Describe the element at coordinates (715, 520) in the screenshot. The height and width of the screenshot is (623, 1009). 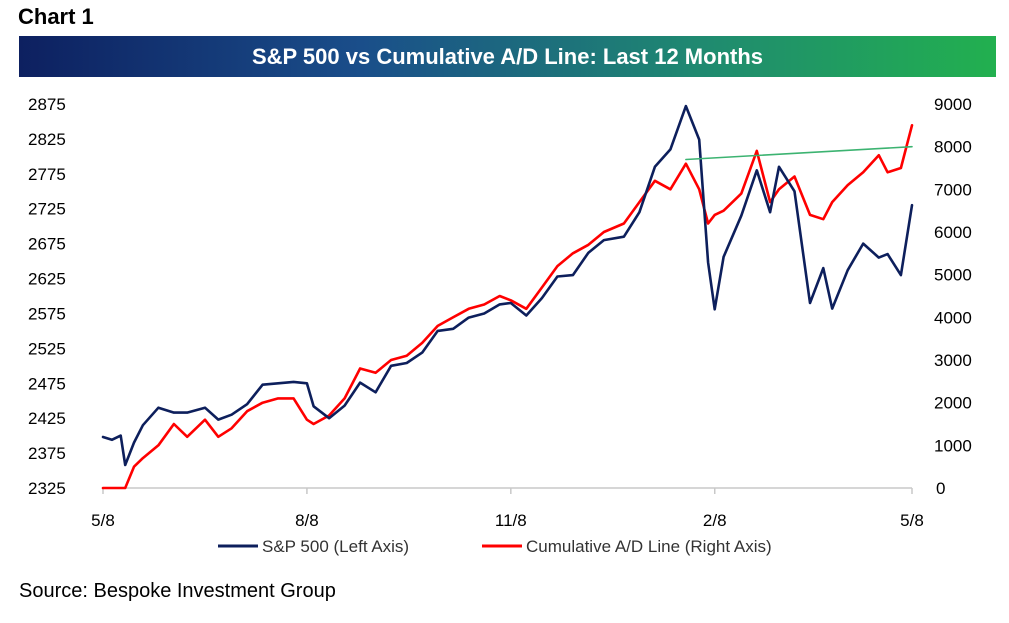
I see `x-tick-label: 2/8` at that location.